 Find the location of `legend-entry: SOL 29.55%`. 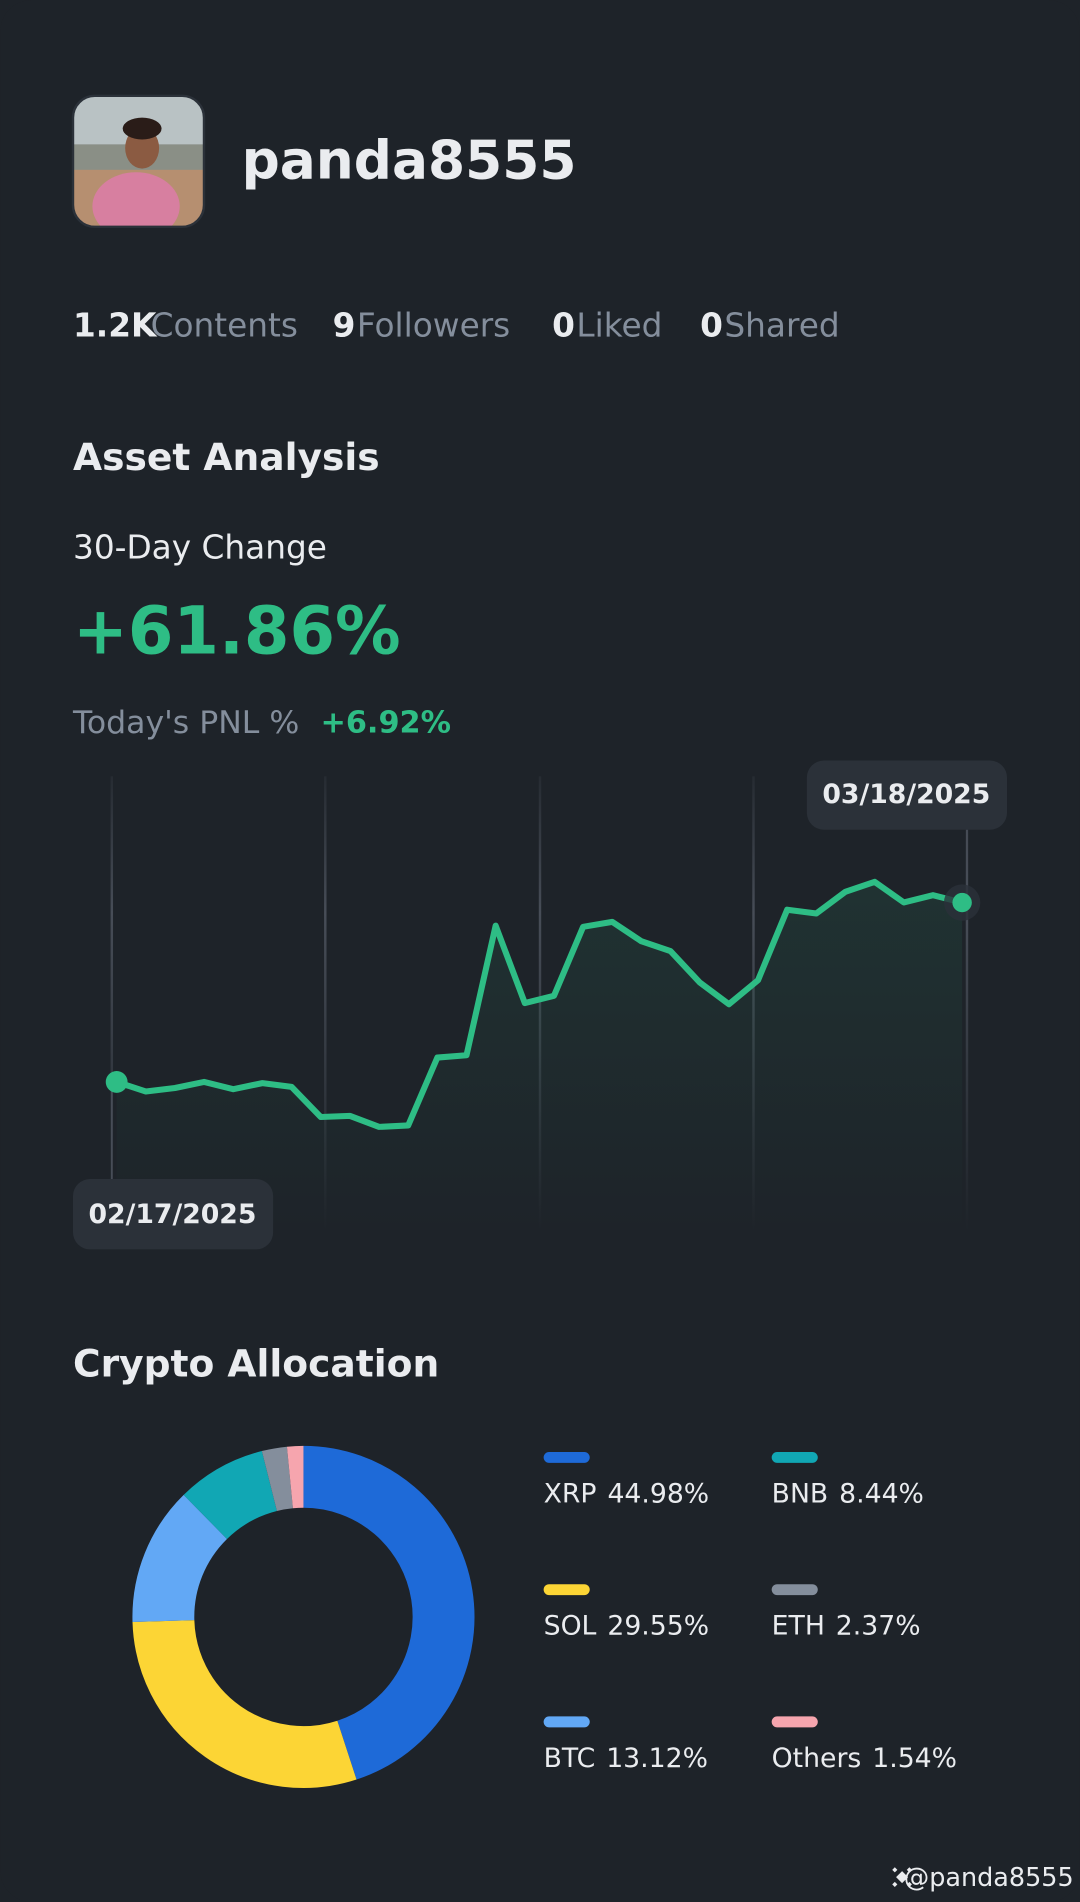

legend-entry: SOL 29.55% is located at coordinates (626, 1625).